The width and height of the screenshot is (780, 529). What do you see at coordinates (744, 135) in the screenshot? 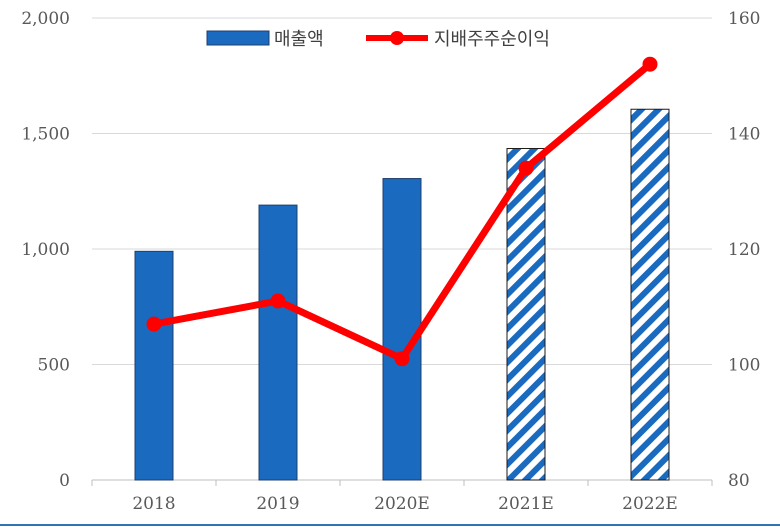
I see `y-right-tick-label: 140` at bounding box center [744, 135].